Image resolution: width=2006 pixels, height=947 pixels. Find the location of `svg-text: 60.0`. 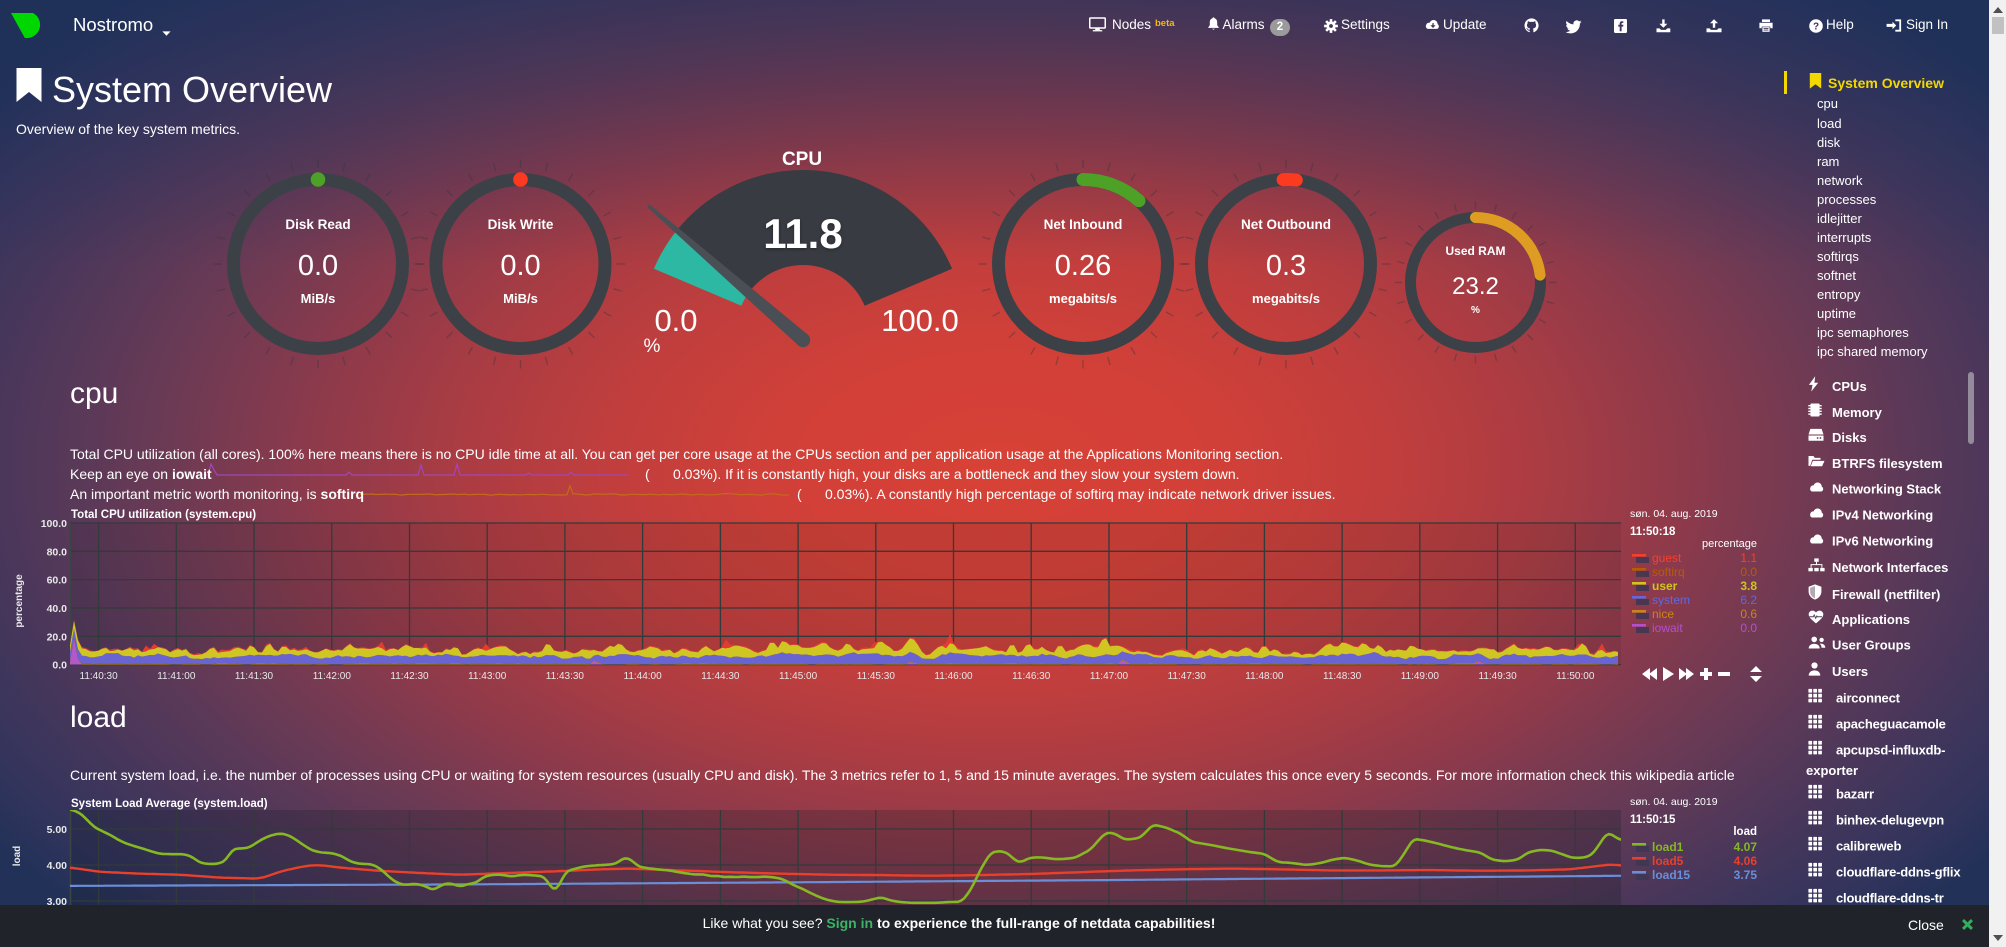

svg-text: 60.0 is located at coordinates (57, 581).